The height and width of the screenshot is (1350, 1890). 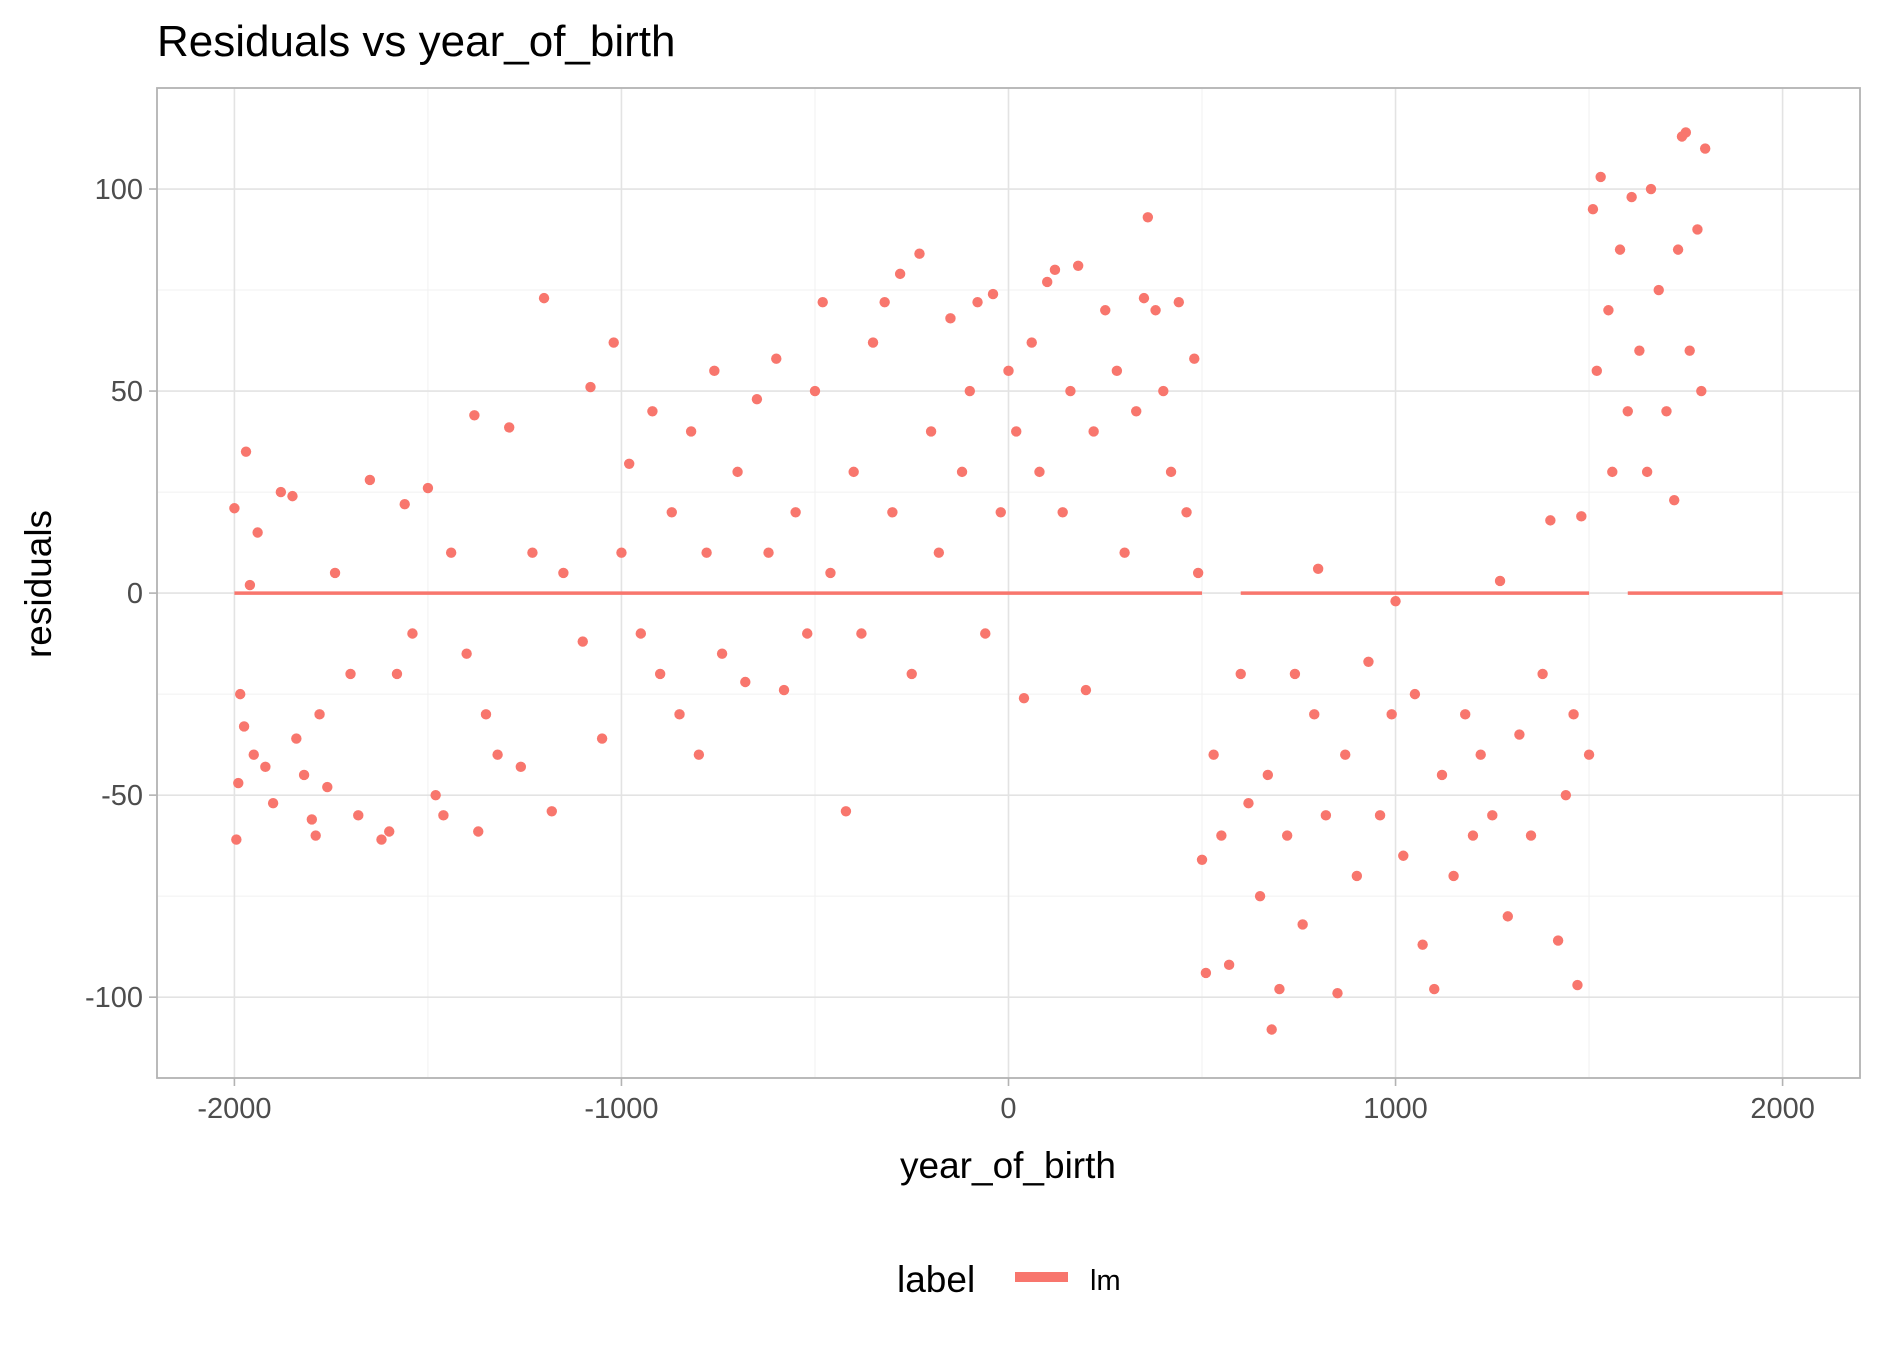 What do you see at coordinates (1782, 1109) in the screenshot?
I see `x-tick-label: 2000` at bounding box center [1782, 1109].